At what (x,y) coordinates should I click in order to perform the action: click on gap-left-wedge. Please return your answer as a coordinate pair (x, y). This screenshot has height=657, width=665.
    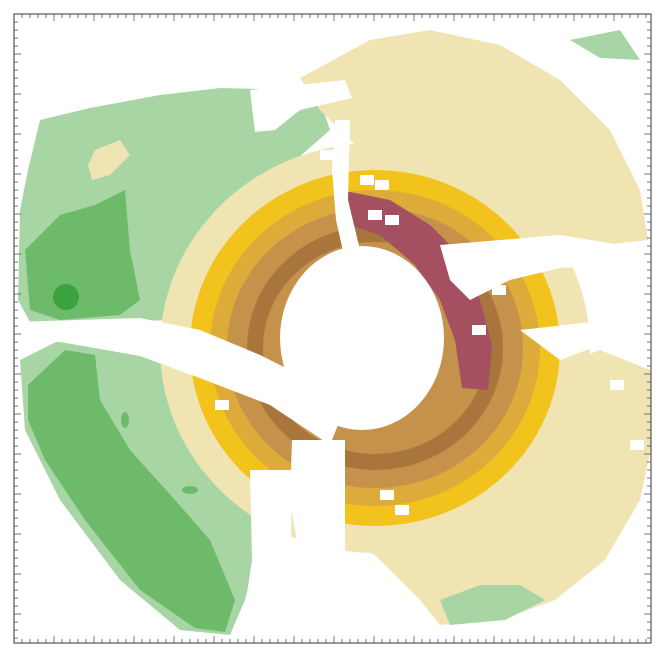
    Looking at the image, I should click on (177, 381).